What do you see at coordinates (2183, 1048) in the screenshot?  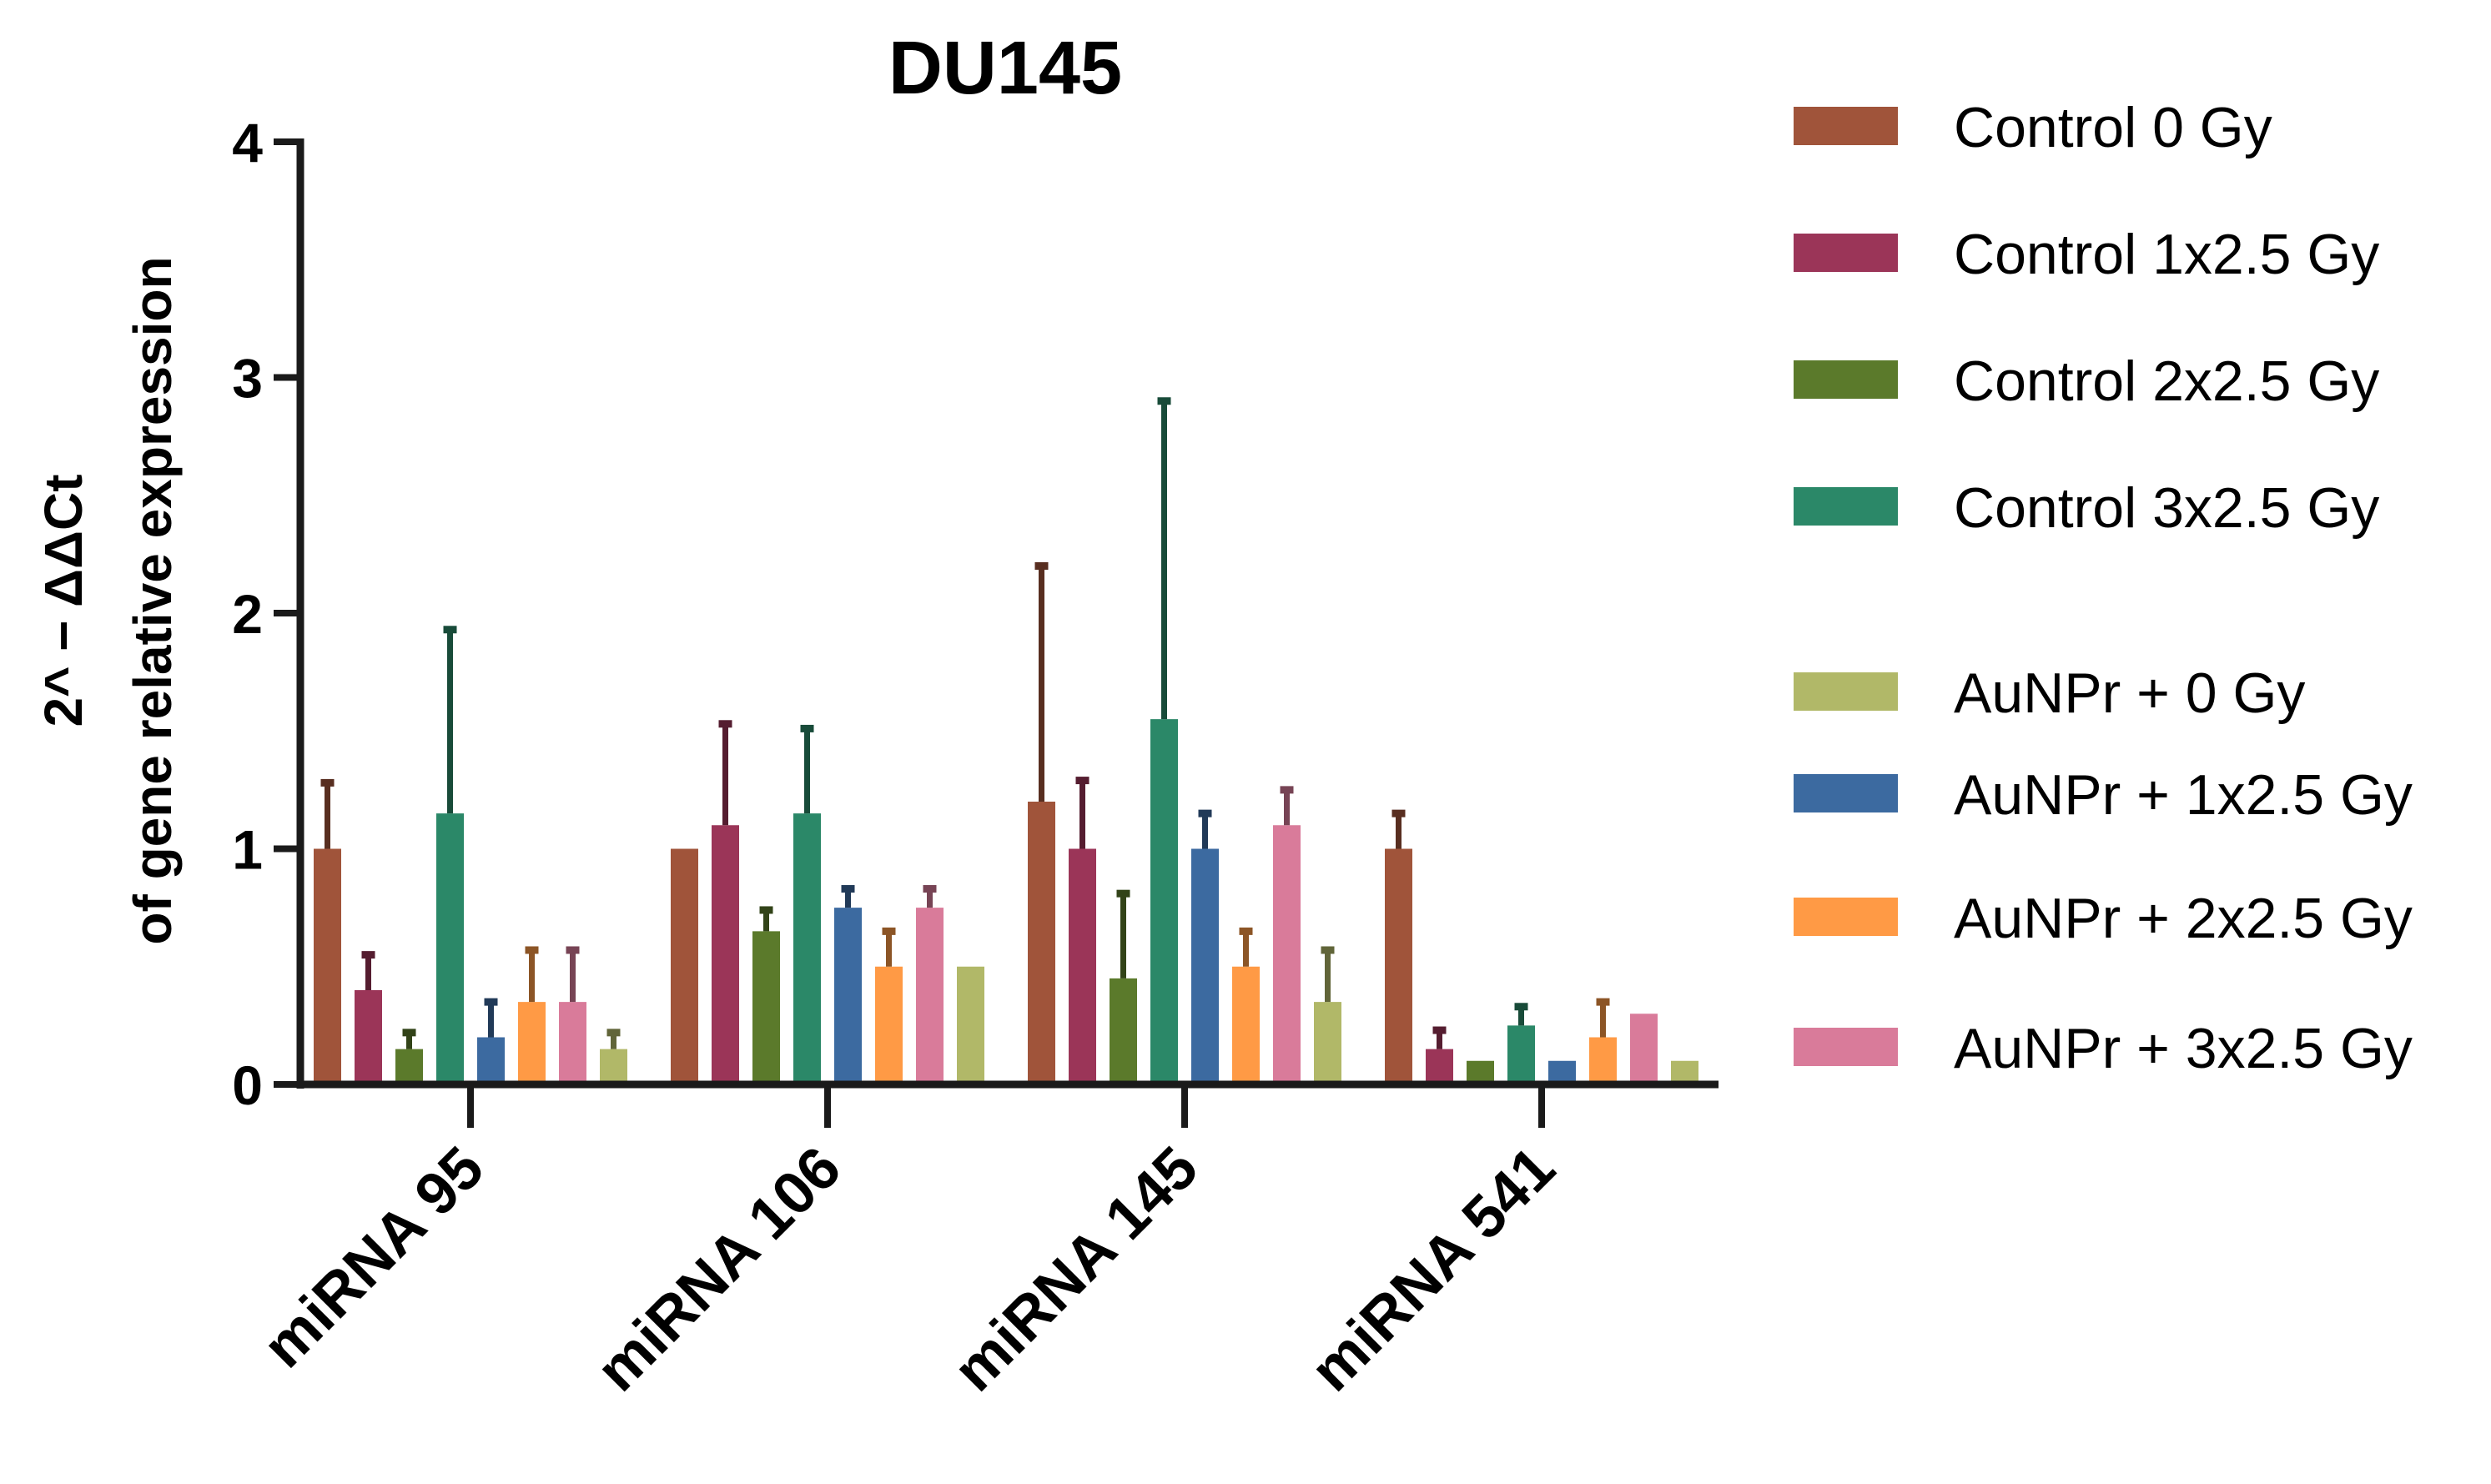 I see `legend-label: AuNPr + 3x2.5 Gy` at bounding box center [2183, 1048].